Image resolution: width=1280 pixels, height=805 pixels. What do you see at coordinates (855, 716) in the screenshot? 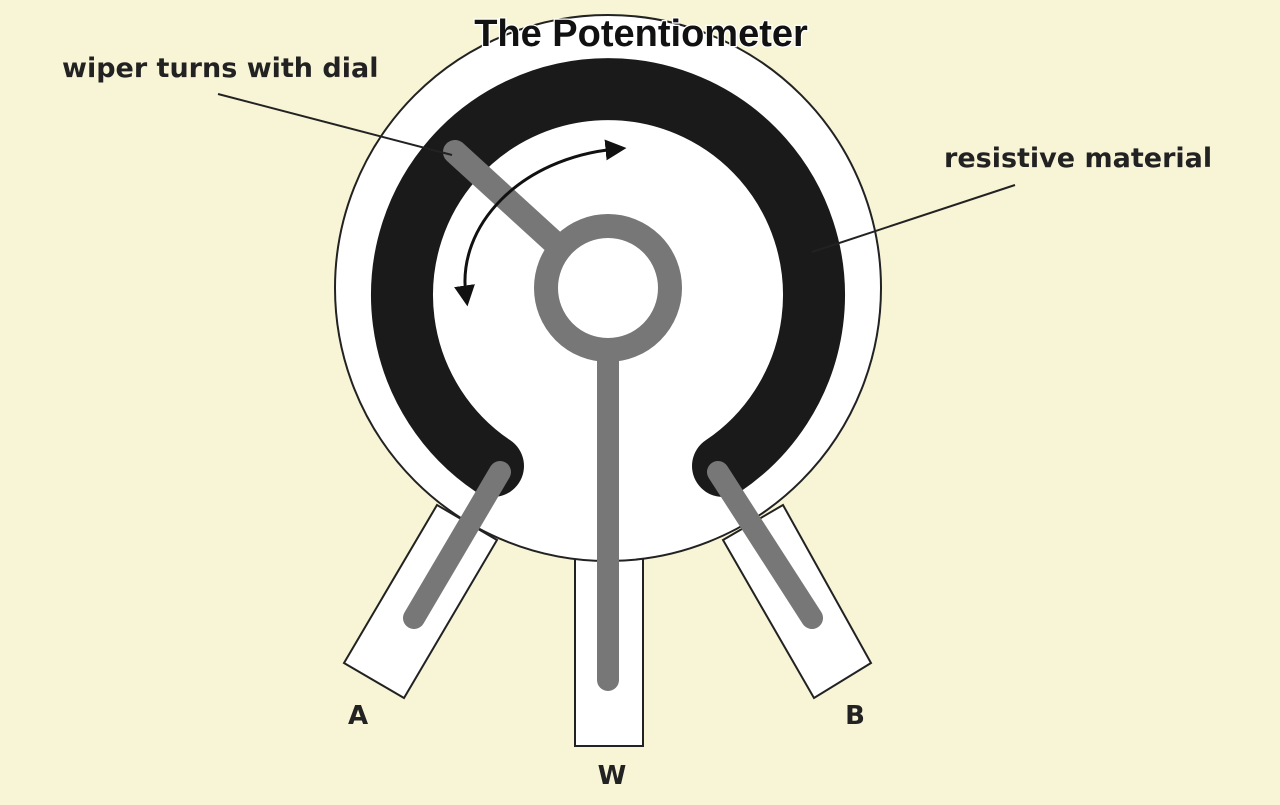
I see `terminal-label-b: B` at bounding box center [855, 716].